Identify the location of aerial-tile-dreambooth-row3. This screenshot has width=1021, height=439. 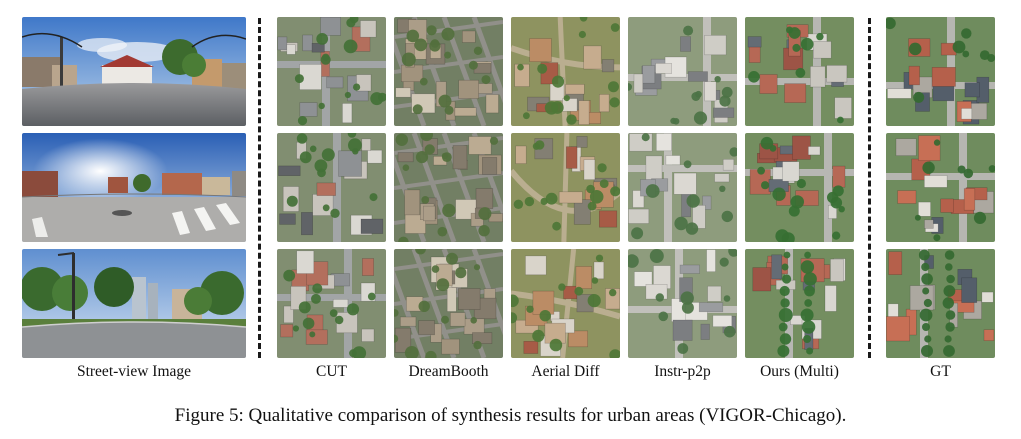
(448, 303).